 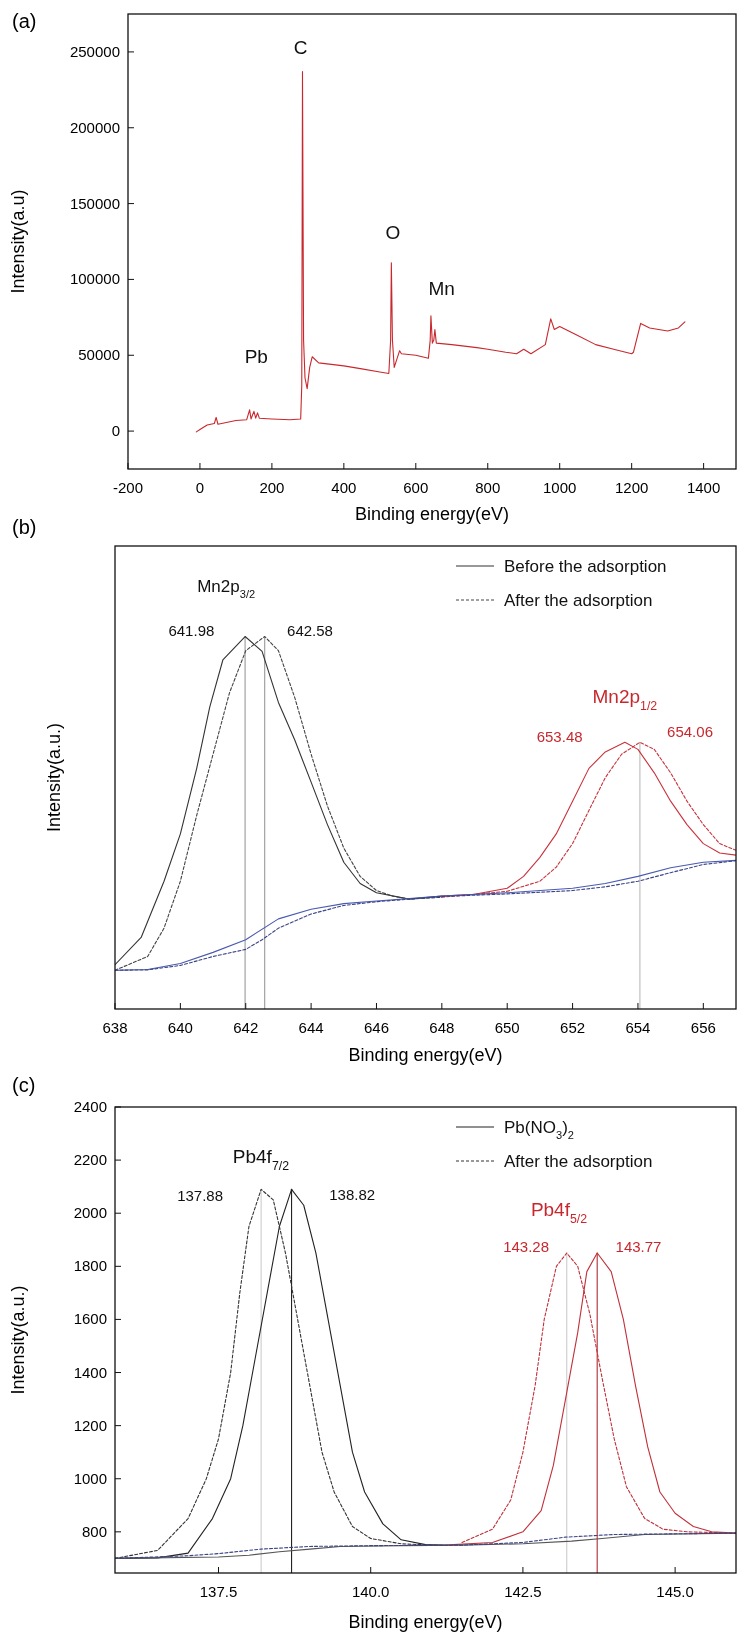 I want to click on annotation: Pb4f$_{5/2}$, so click(x=559, y=1213).